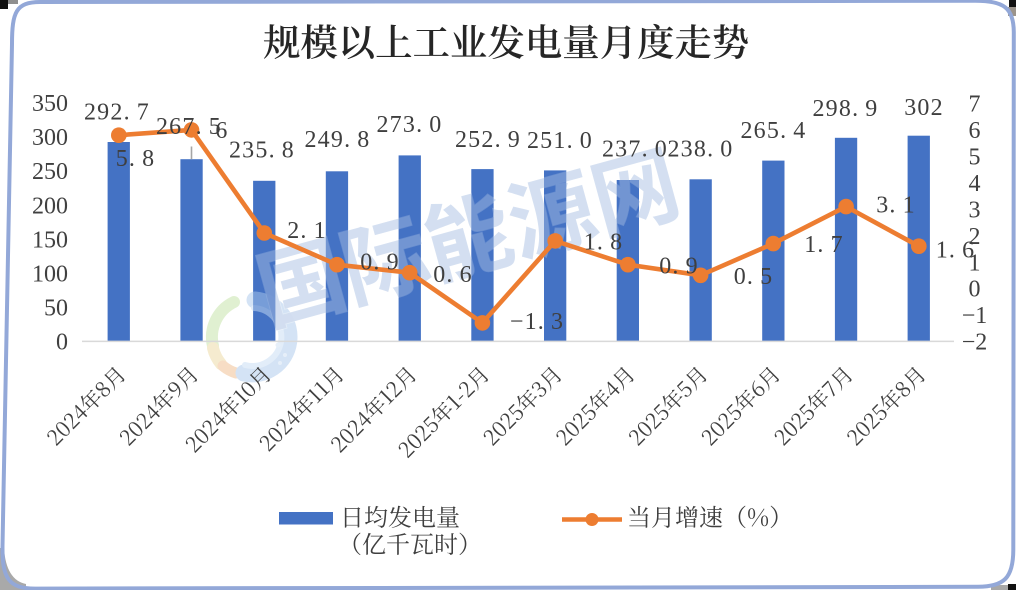 The width and height of the screenshot is (1016, 590). I want to click on svg-text: 302, so click(924, 108).